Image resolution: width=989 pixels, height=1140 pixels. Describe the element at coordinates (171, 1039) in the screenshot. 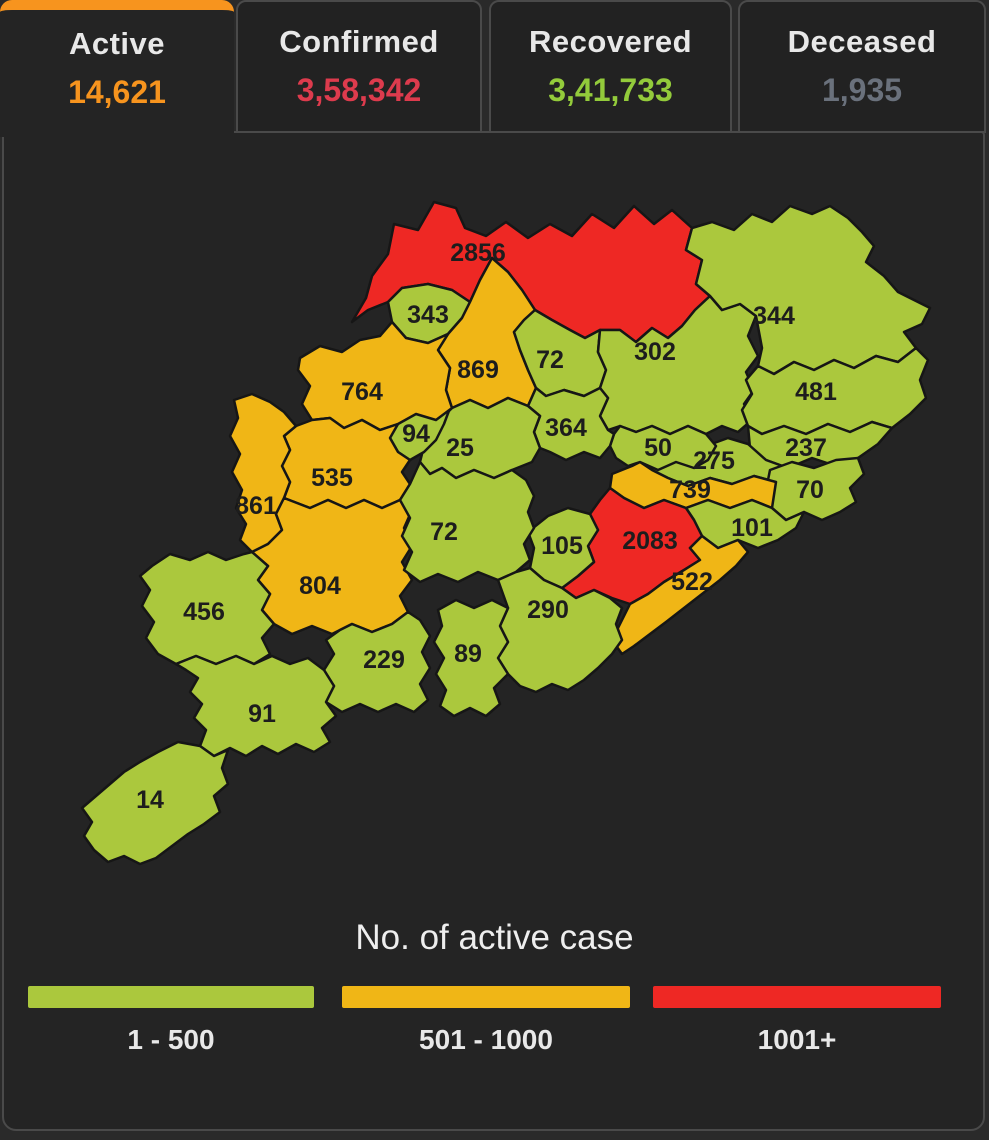

I see `legend-label-green: 1 - 500` at that location.